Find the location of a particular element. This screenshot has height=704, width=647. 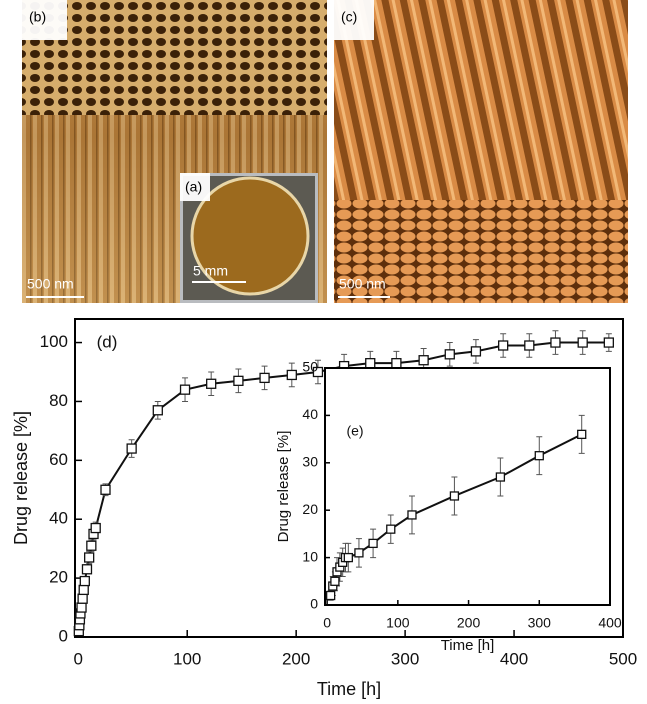

panel-label: (d) is located at coordinates (107, 341).